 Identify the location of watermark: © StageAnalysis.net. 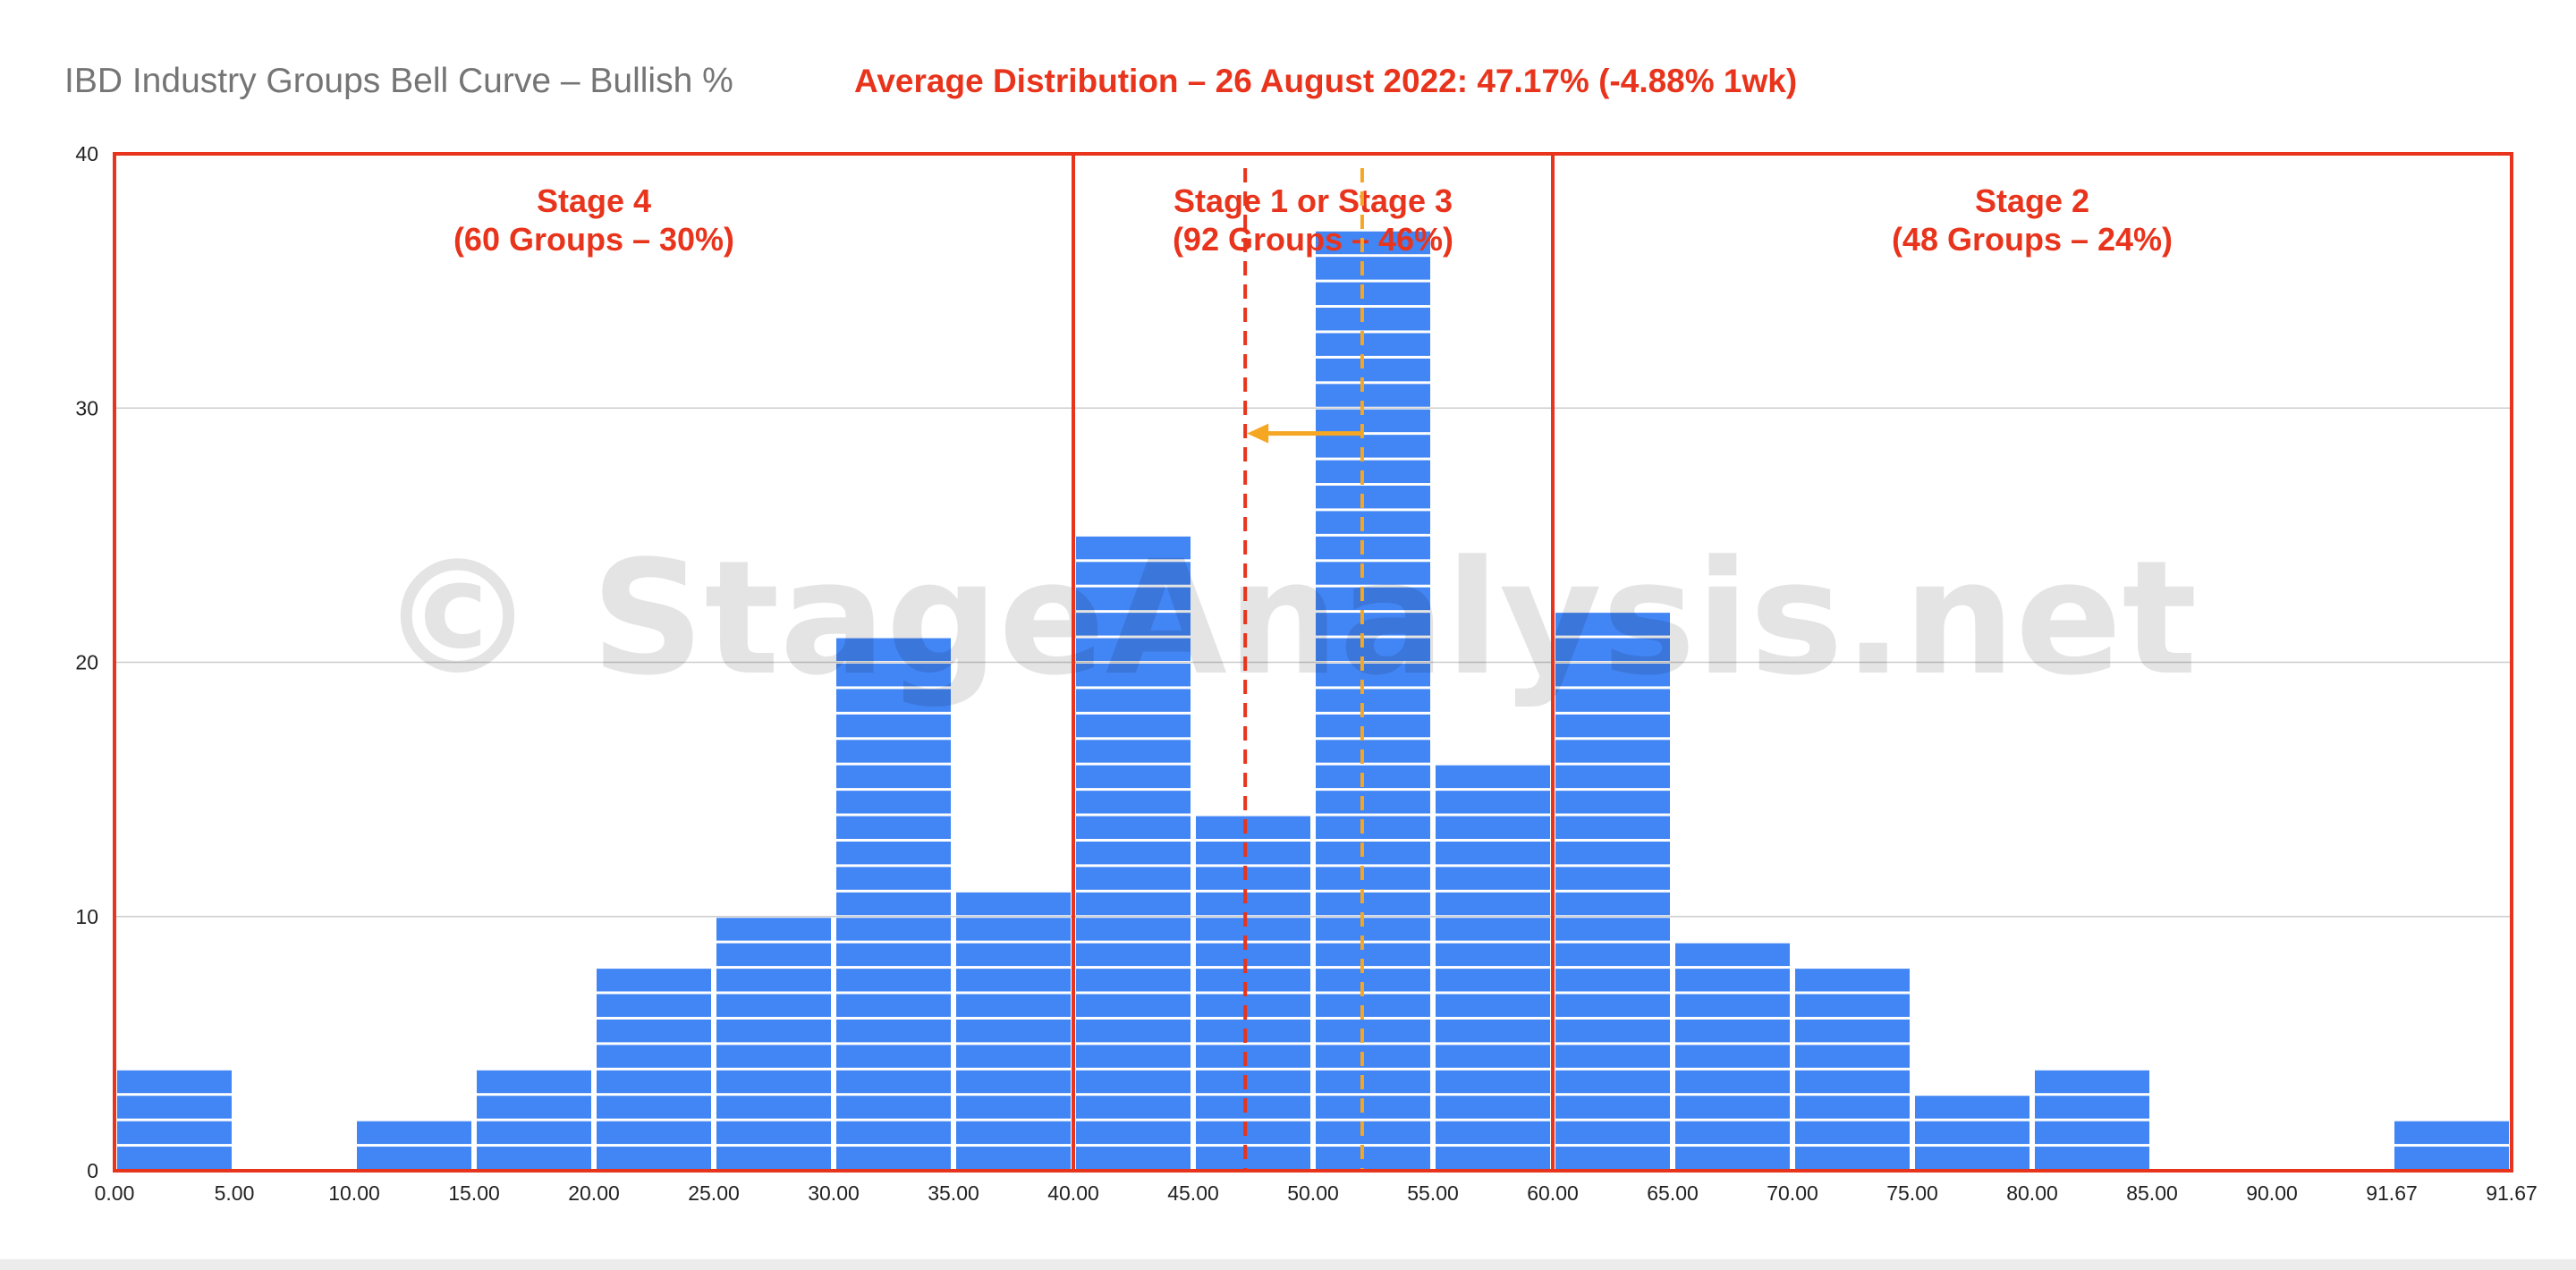
(1287, 618).